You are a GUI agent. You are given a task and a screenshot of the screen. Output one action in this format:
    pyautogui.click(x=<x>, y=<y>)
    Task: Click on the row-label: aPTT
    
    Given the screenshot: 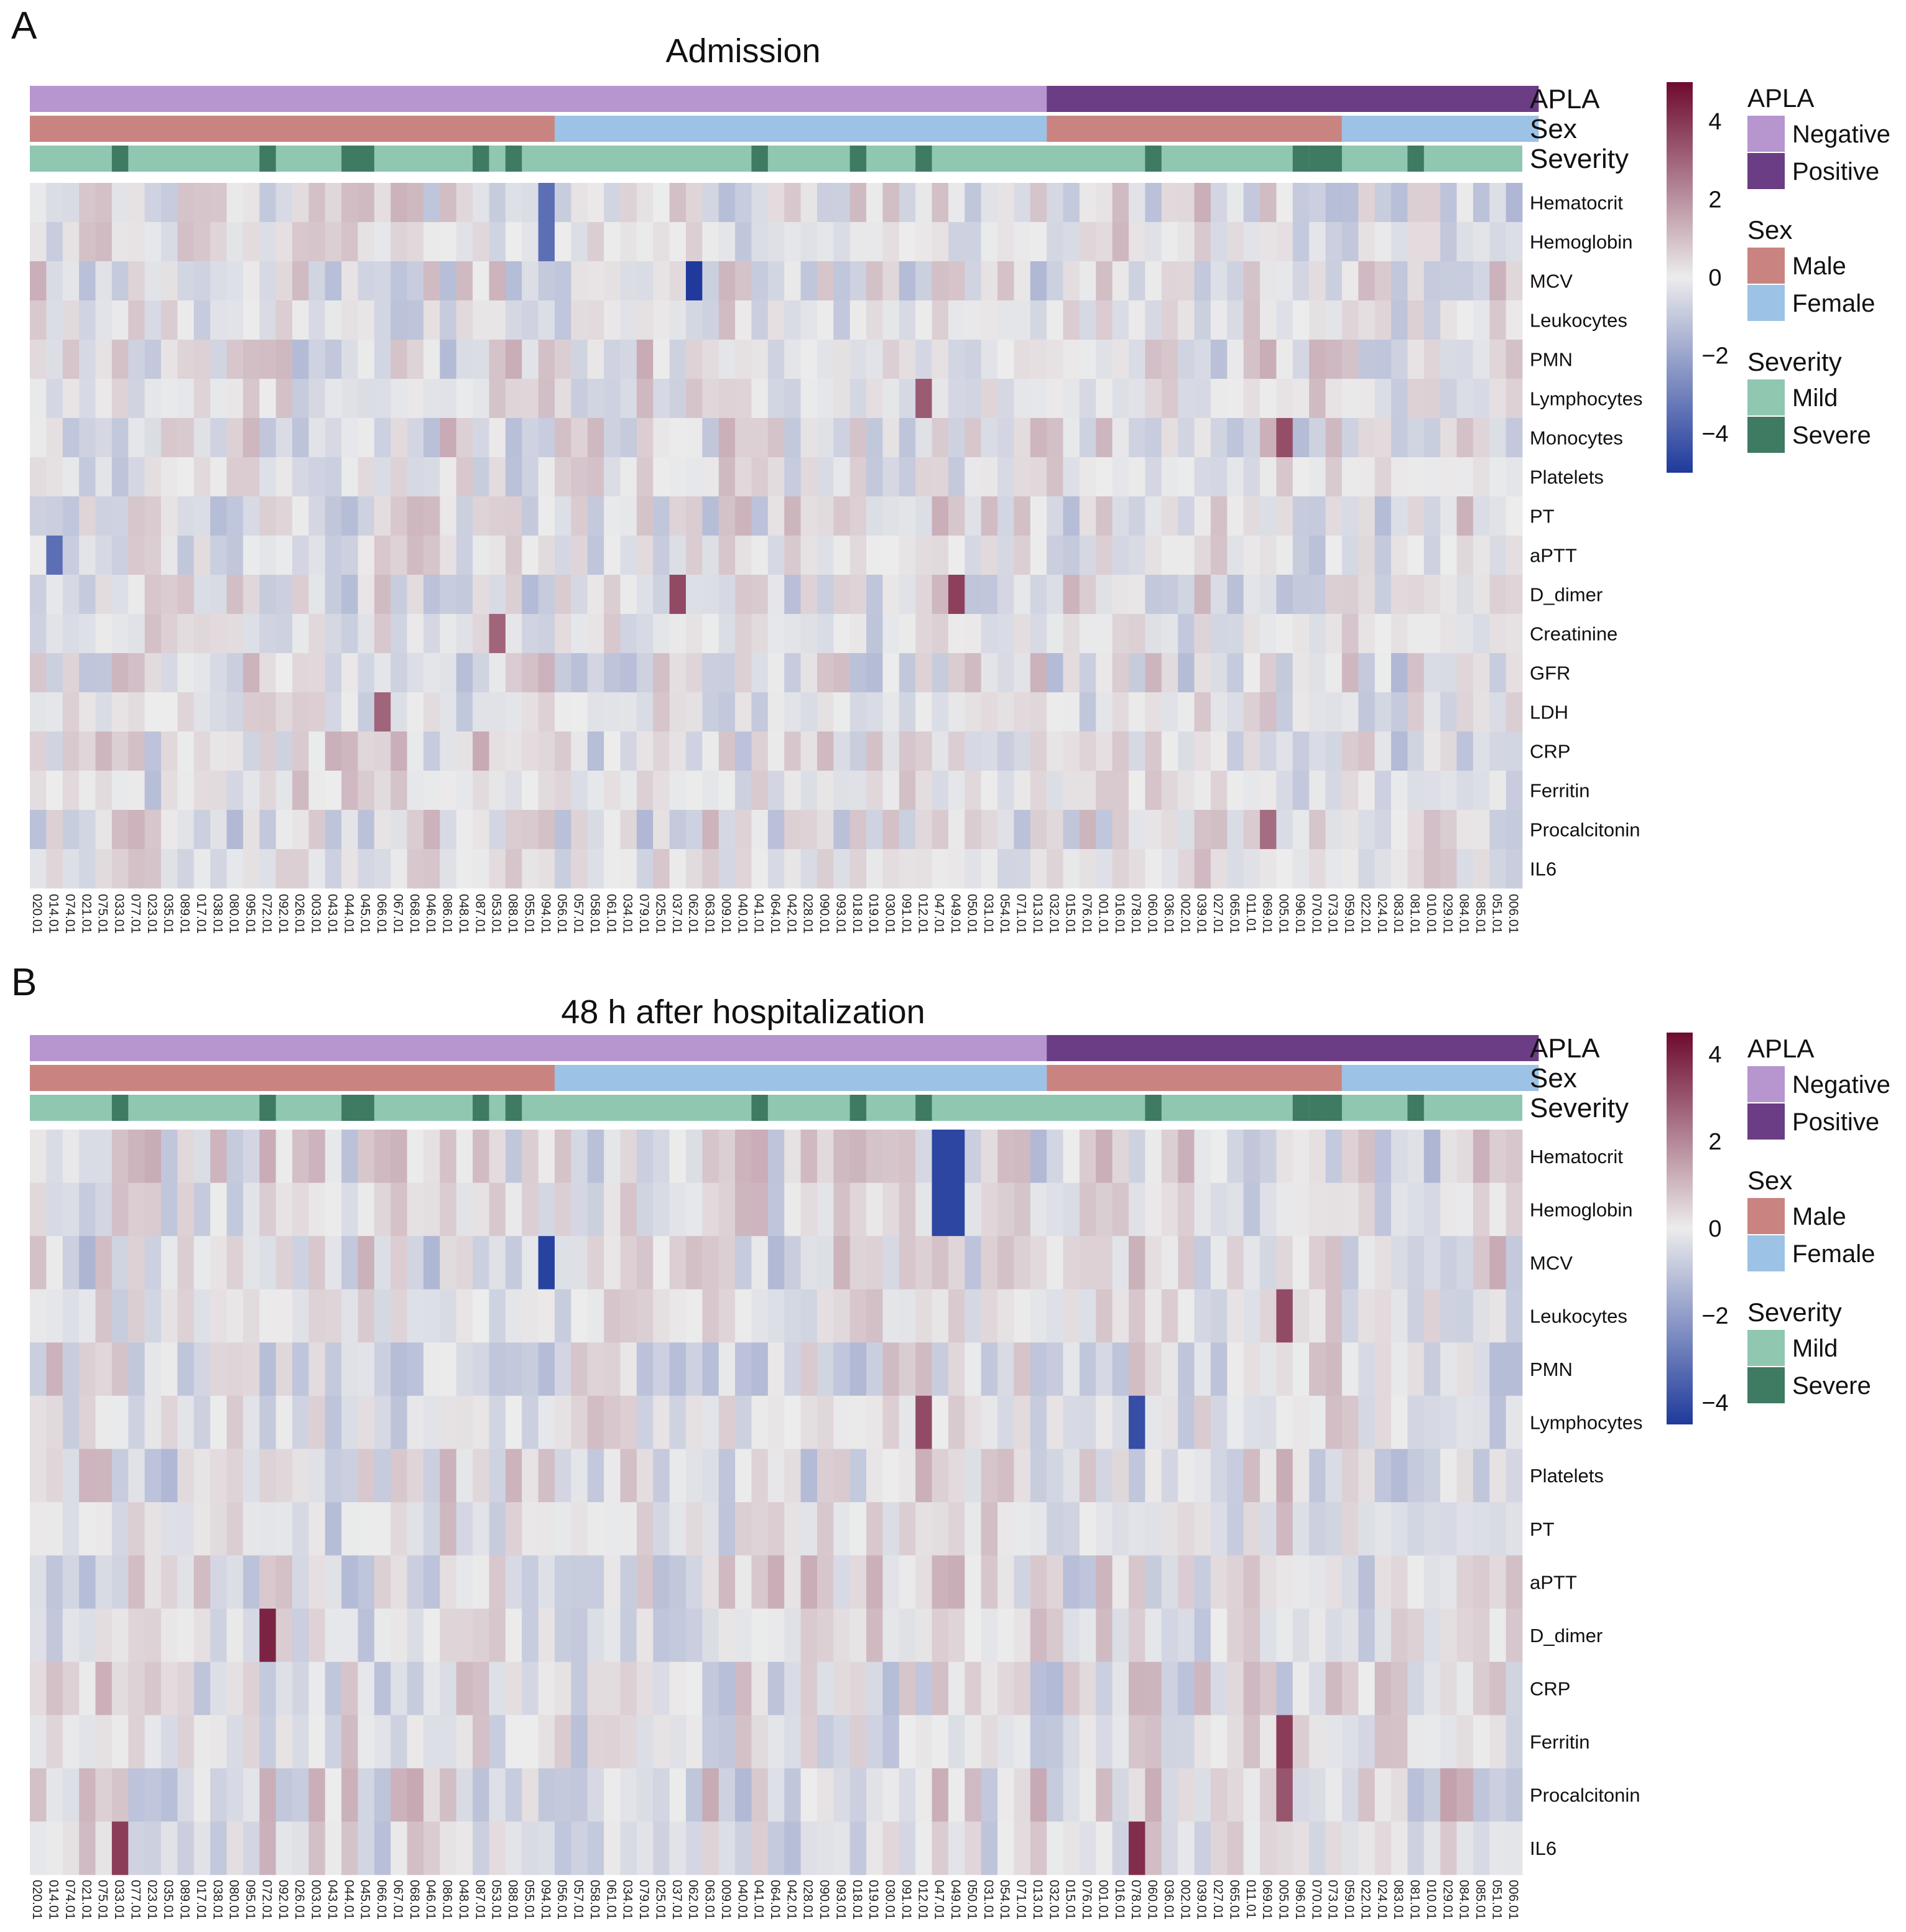 What is the action you would take?
    pyautogui.click(x=1554, y=1582)
    